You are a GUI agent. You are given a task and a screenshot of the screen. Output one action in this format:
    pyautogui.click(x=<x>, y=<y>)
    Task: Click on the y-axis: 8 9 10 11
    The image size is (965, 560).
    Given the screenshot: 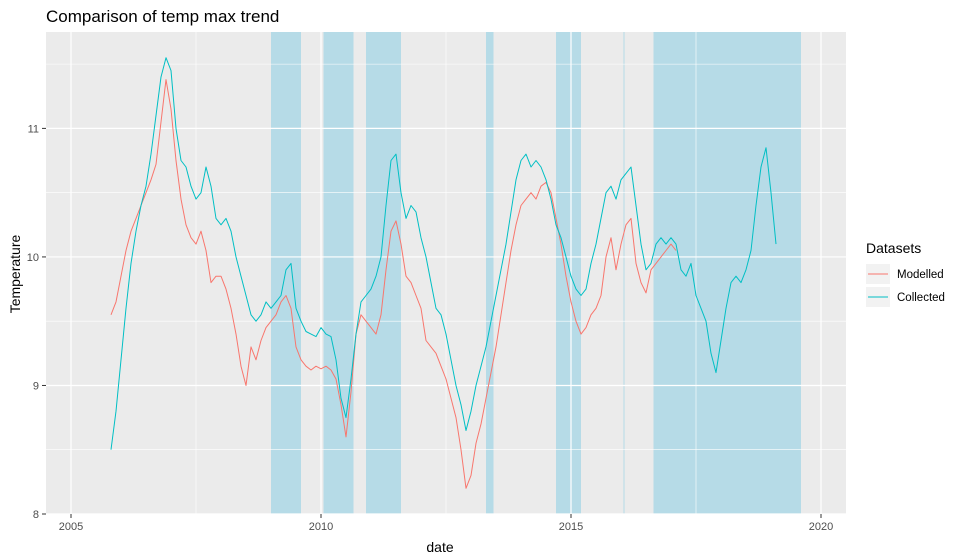 What is the action you would take?
    pyautogui.click(x=36, y=322)
    